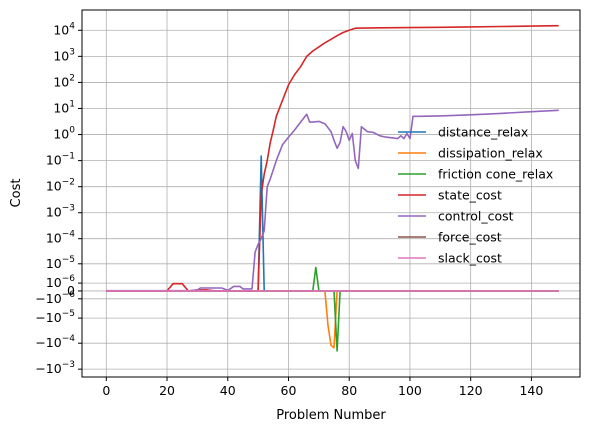  I want to click on y-tick-label: 10⁻³, so click(60, 212).